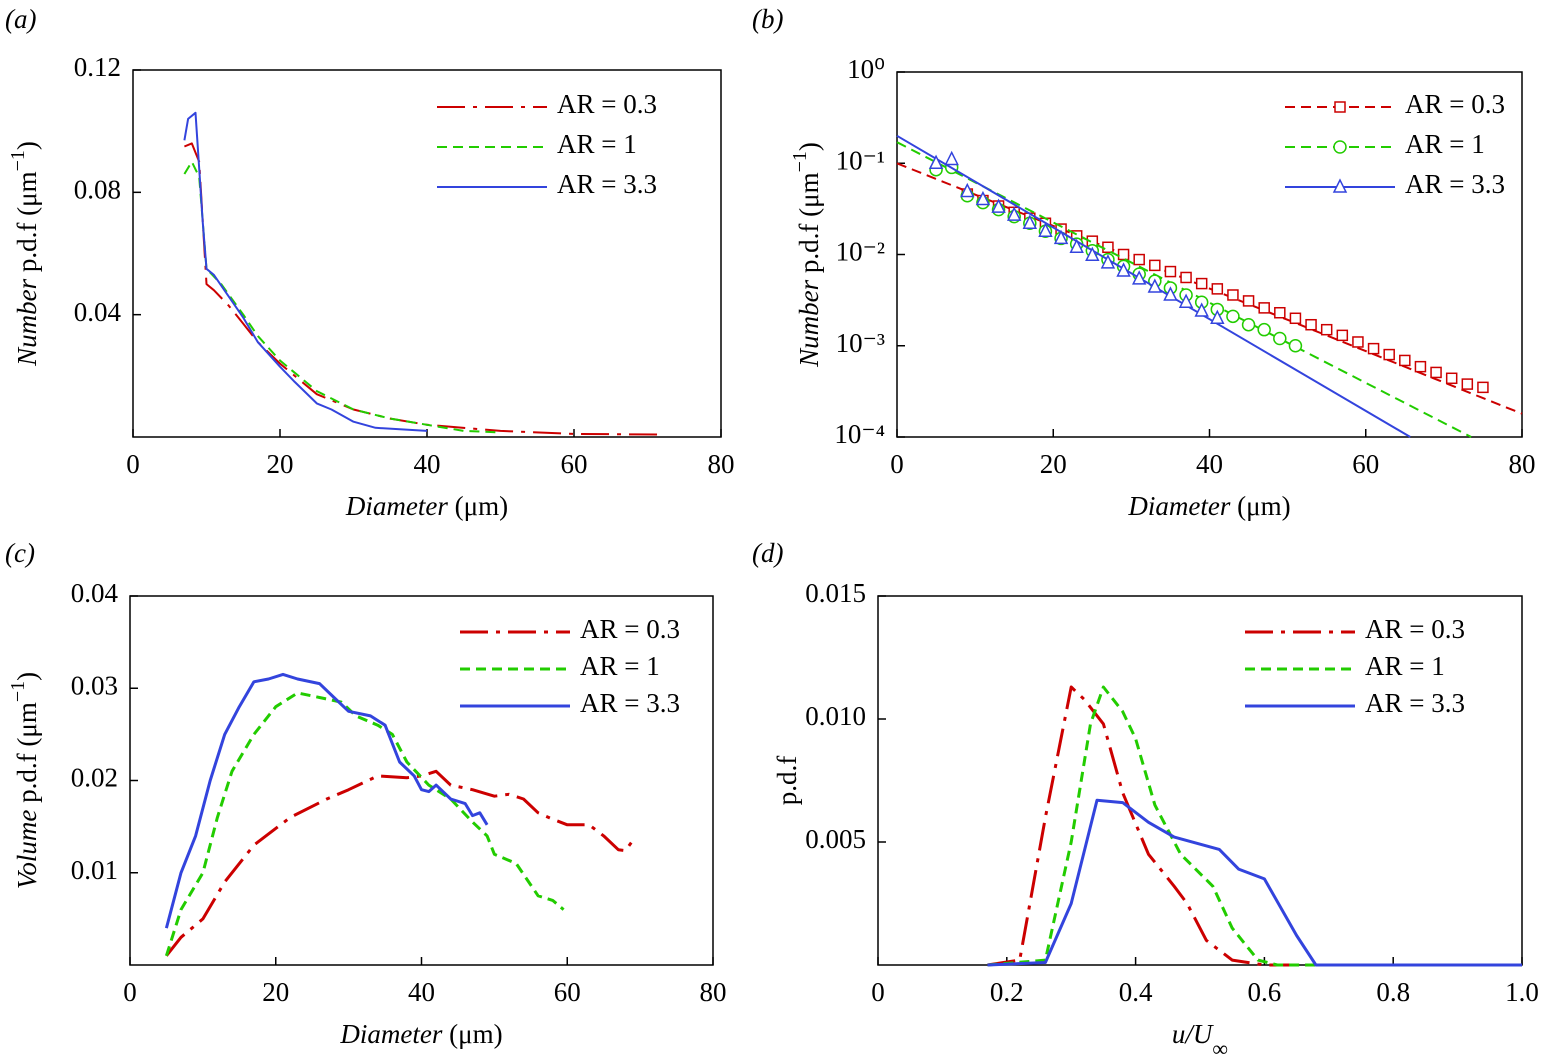 This screenshot has height=1055, width=1543. What do you see at coordinates (1209, 254) in the screenshot?
I see `plot-frame` at bounding box center [1209, 254].